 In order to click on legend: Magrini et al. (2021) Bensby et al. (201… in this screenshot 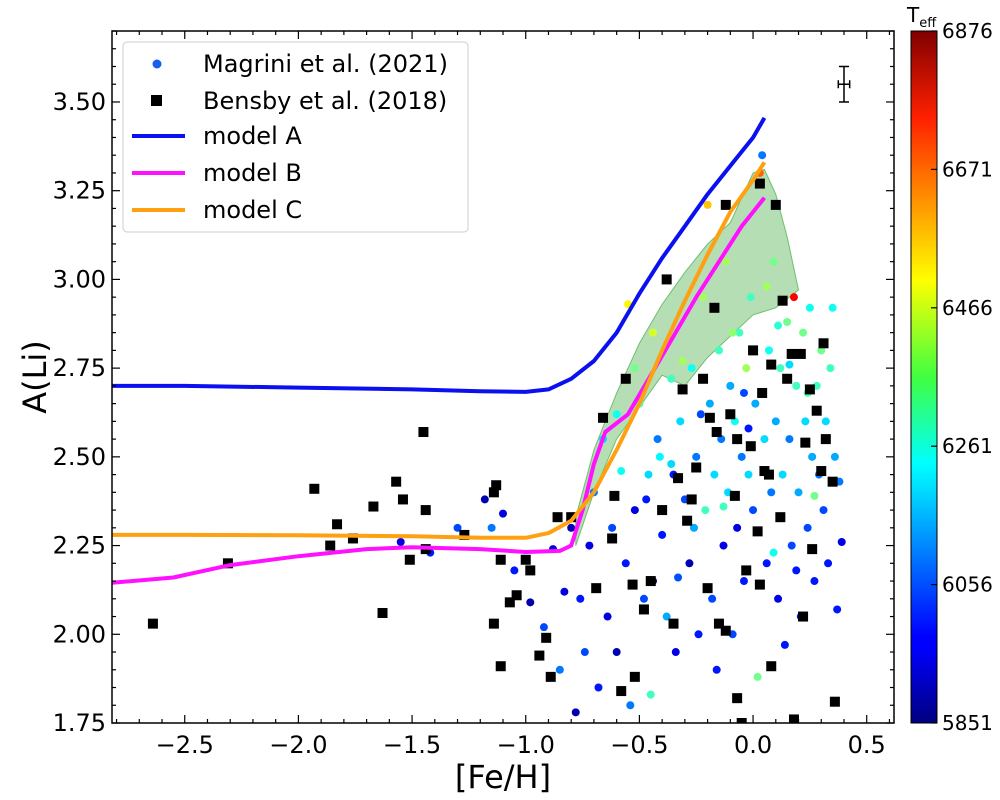, I will do `click(295, 137)`.